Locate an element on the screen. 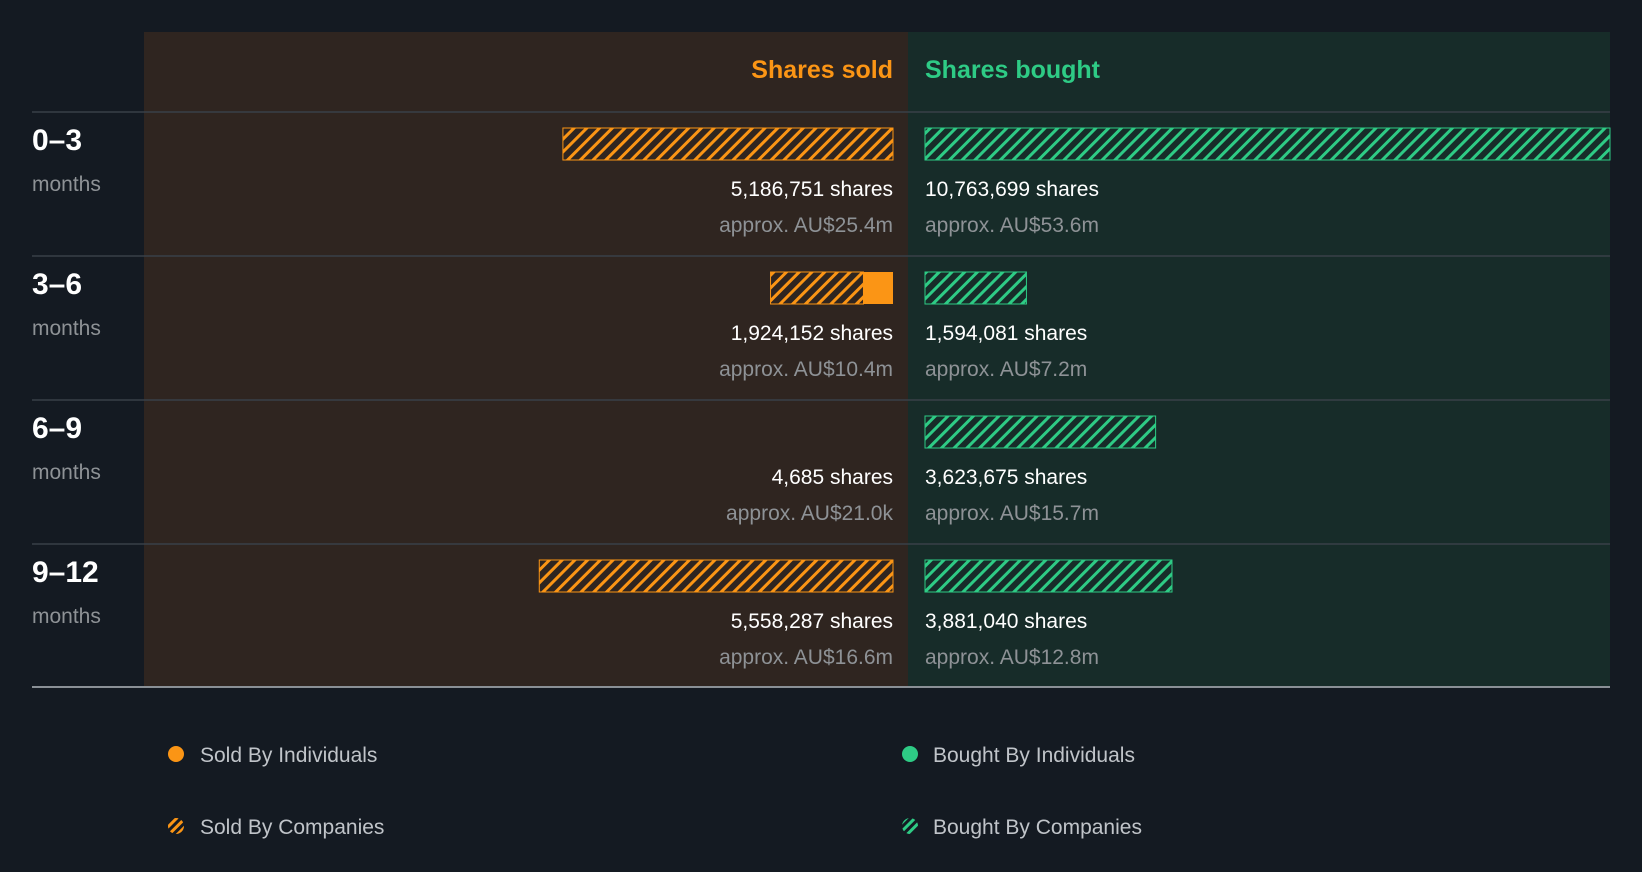 This screenshot has width=1642, height=872. sold-shares-label: 4,685 shares is located at coordinates (832, 477).